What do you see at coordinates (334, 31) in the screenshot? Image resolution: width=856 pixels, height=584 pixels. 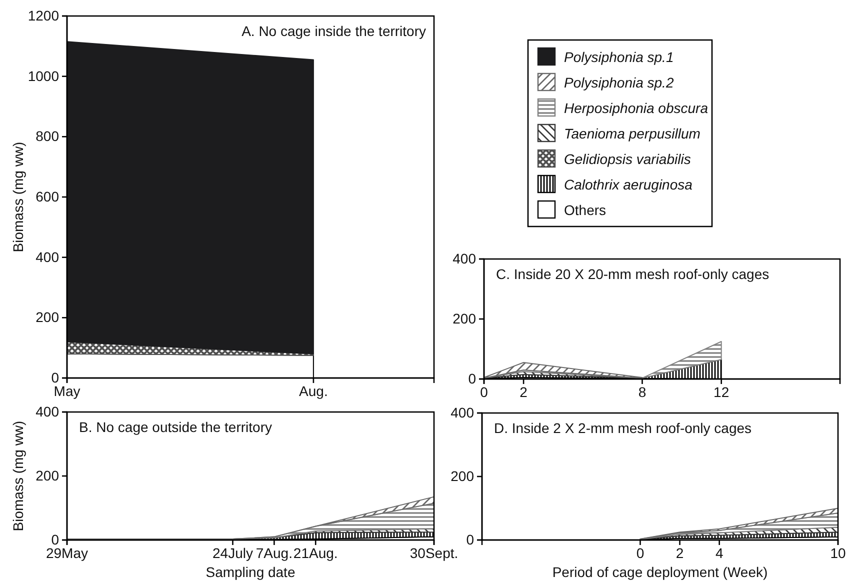 I see `text: A. No cage inside the territory` at bounding box center [334, 31].